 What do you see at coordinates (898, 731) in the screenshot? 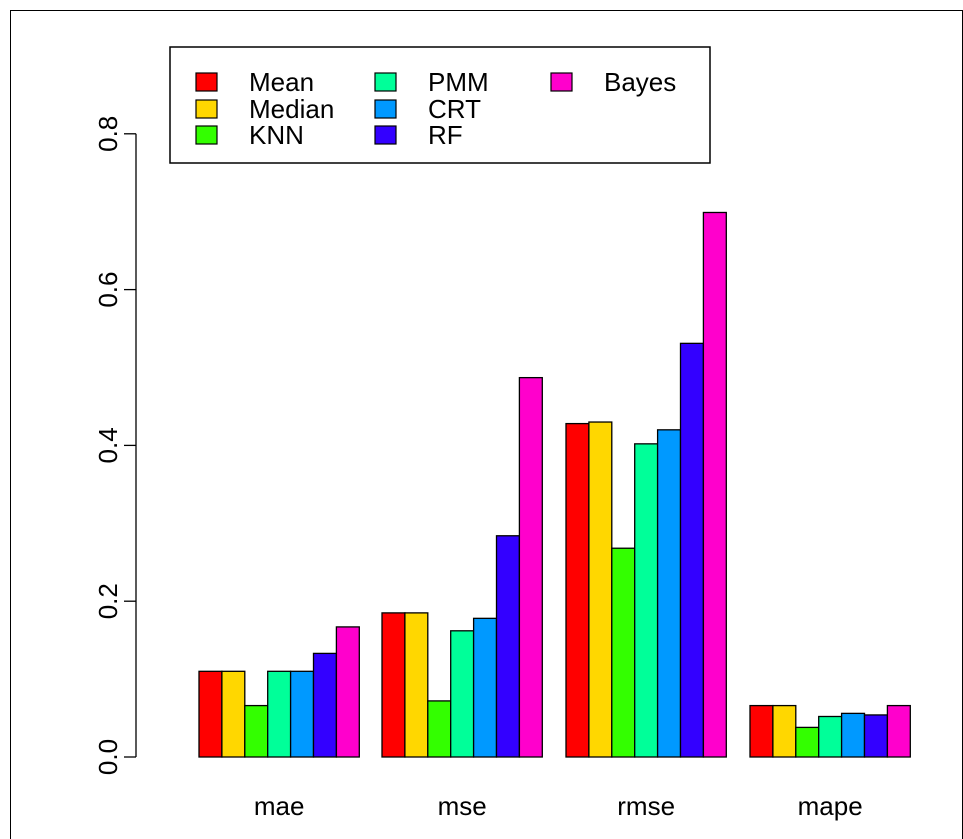
I see `bar-mape-bayes` at bounding box center [898, 731].